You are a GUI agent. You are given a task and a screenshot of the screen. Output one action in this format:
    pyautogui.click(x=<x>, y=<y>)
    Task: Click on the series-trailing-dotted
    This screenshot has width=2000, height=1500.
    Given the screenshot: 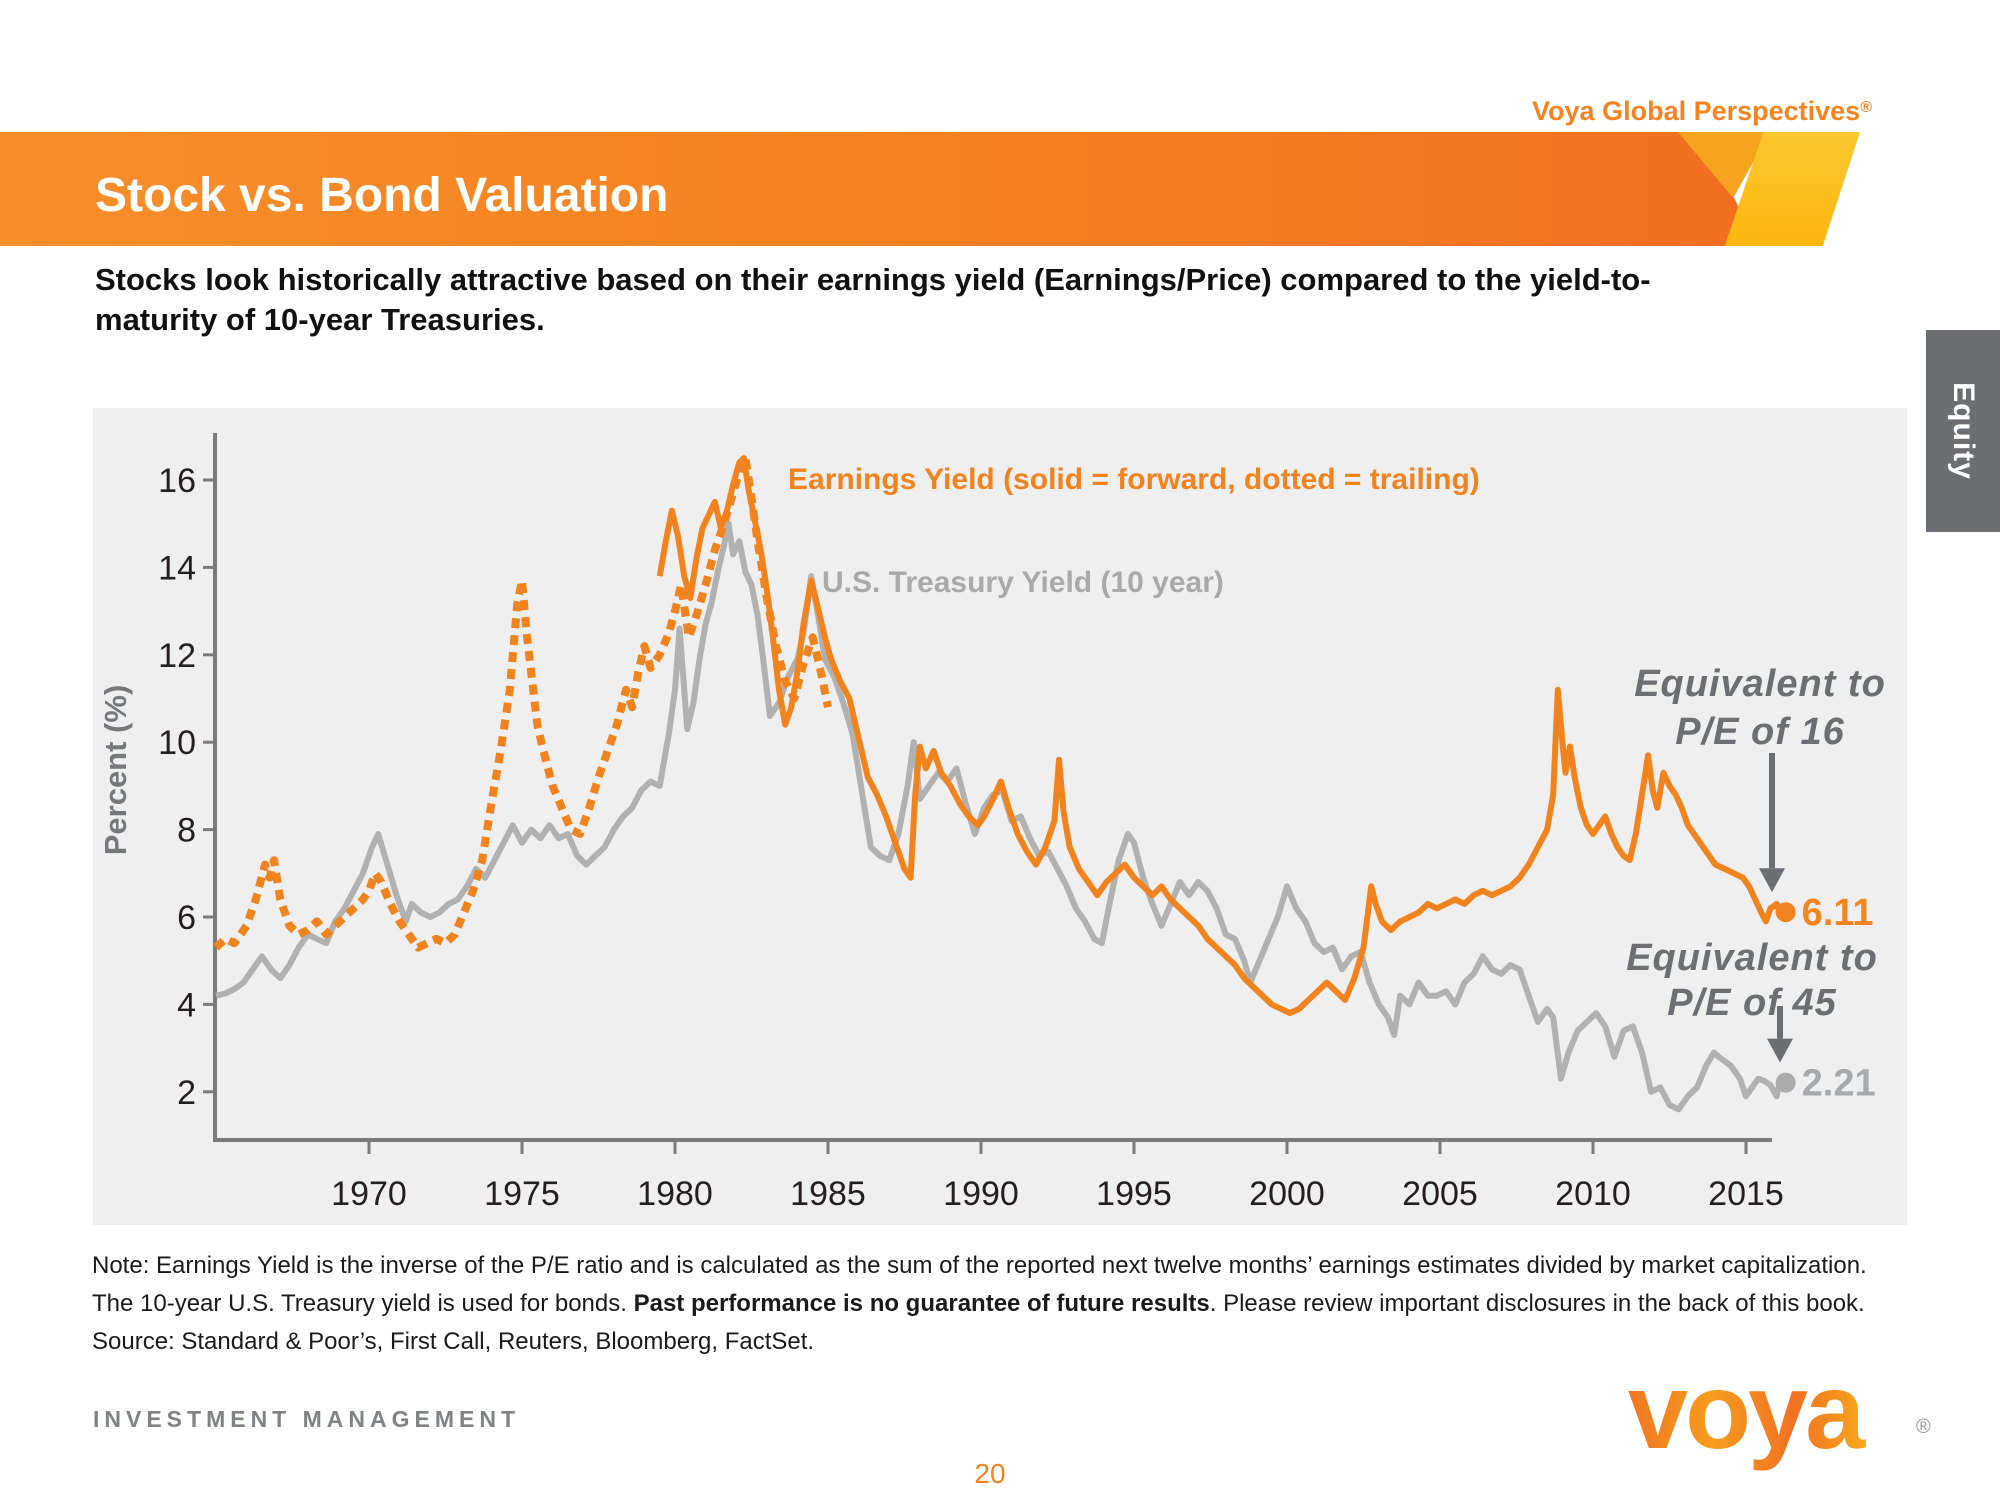 What is the action you would take?
    pyautogui.click(x=522, y=703)
    